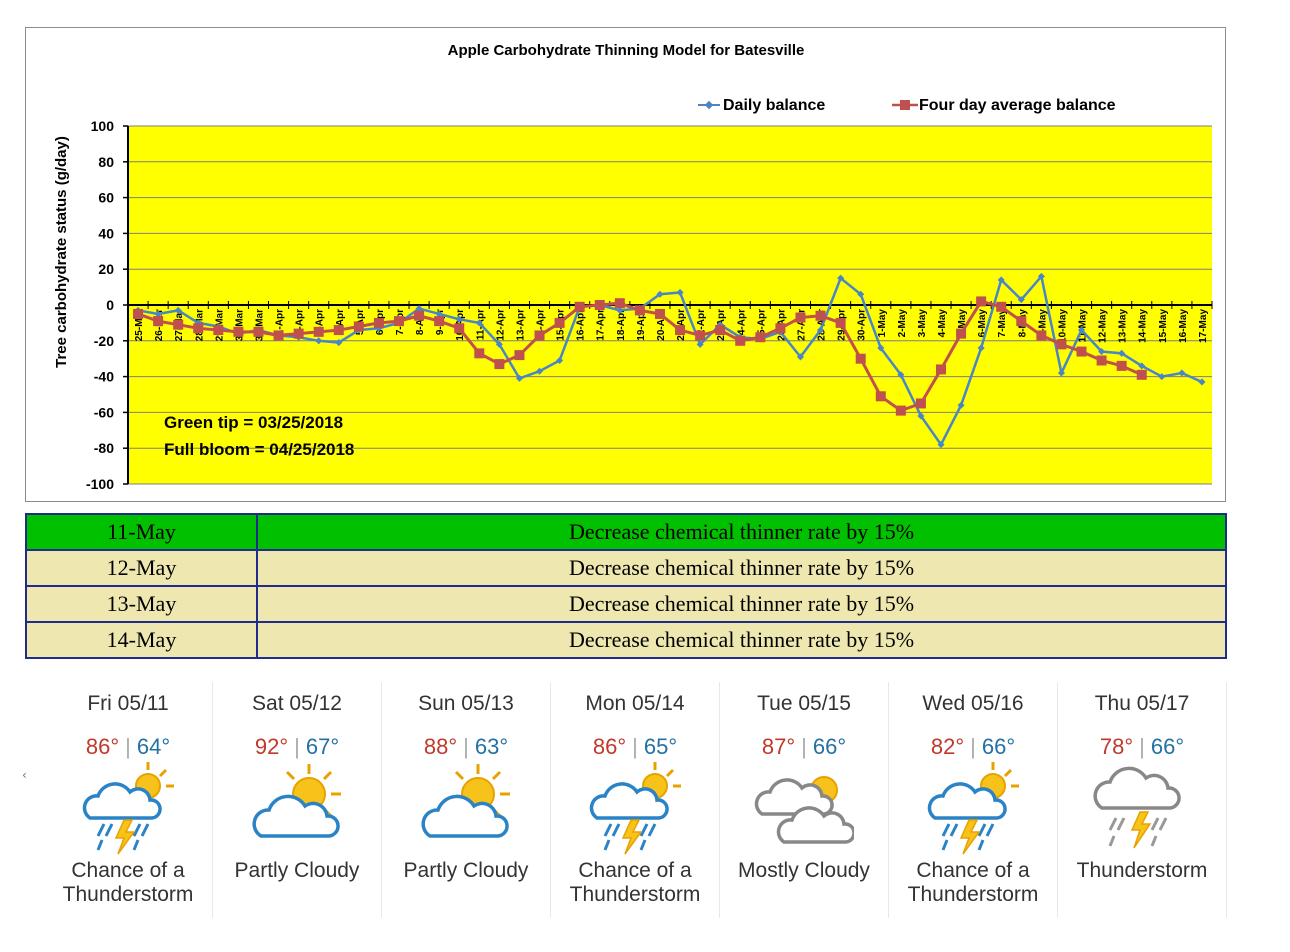 The height and width of the screenshot is (952, 1290). Describe the element at coordinates (106, 269) in the screenshot. I see `y-tick-label: 20` at that location.